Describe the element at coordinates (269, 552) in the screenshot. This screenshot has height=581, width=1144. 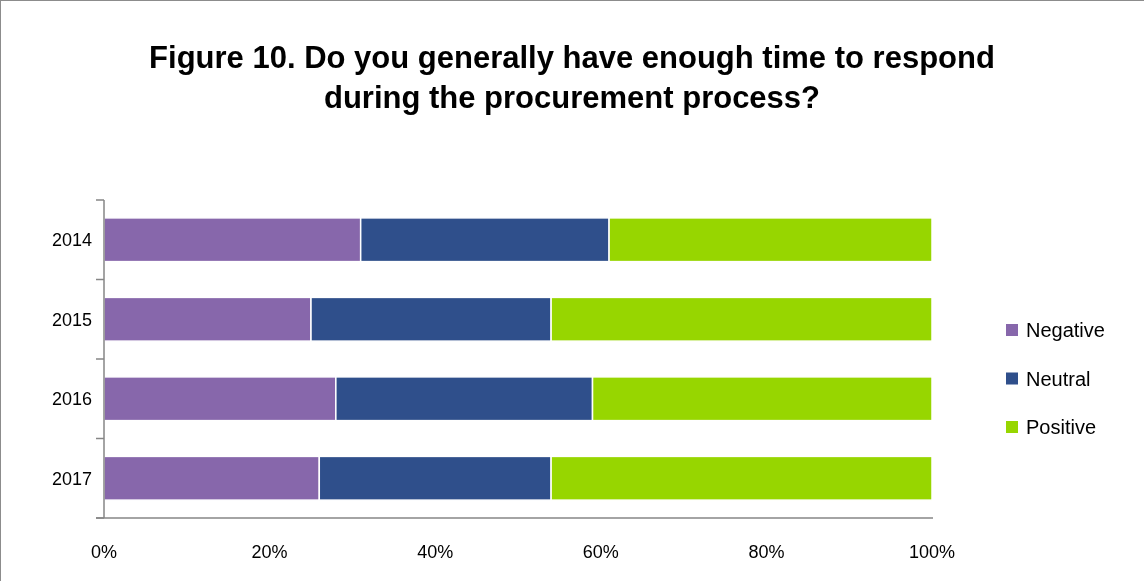
I see `x-tick-label: 20%` at that location.